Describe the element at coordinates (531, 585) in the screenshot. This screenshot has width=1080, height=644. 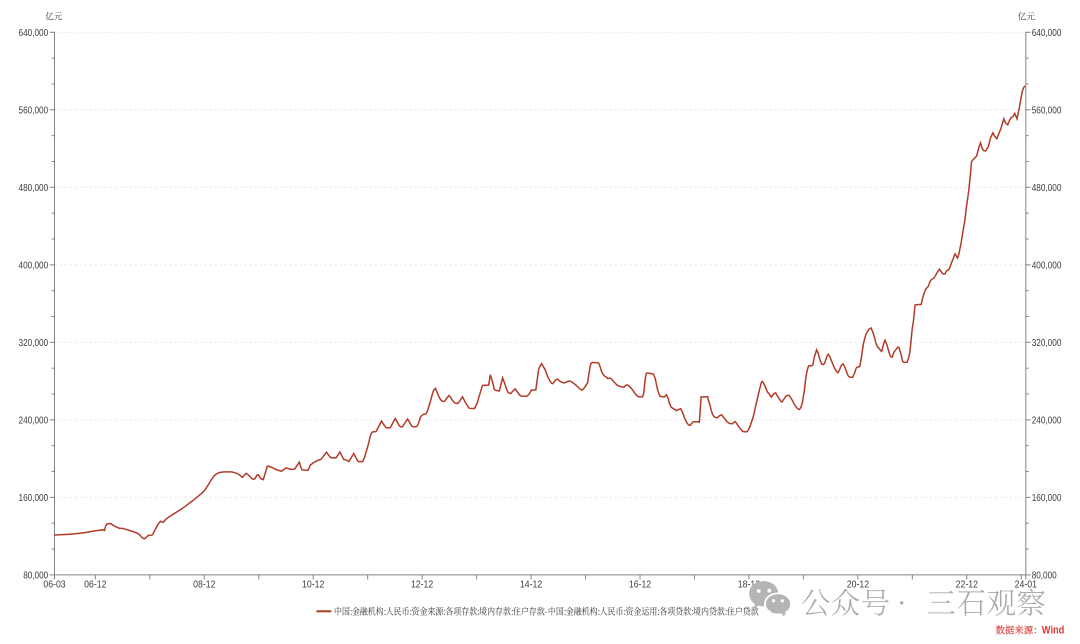
I see `svg-text: 14-12` at that location.